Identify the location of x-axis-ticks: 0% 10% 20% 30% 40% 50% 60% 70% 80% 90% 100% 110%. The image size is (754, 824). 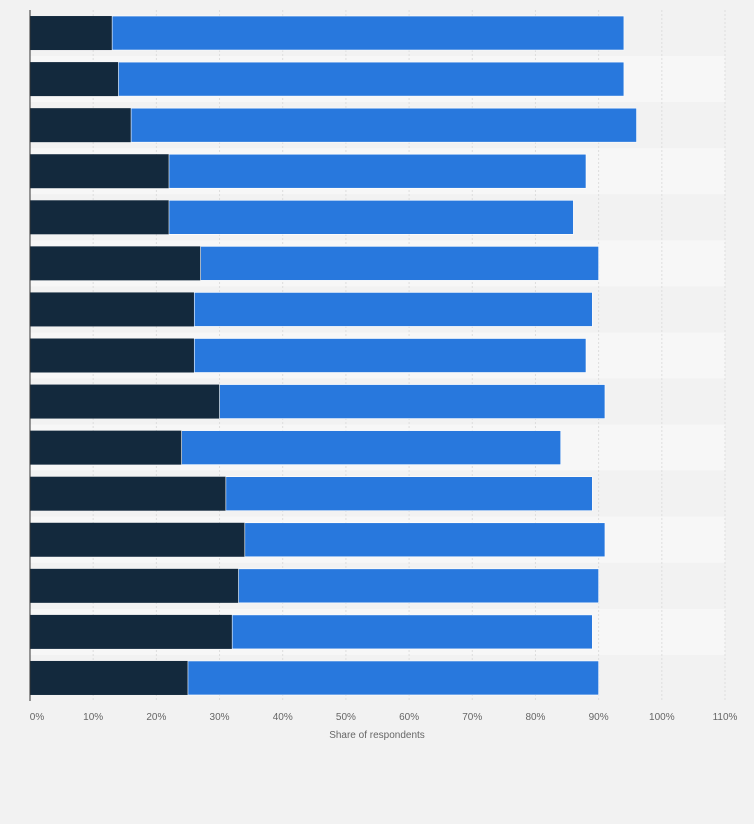
(384, 717).